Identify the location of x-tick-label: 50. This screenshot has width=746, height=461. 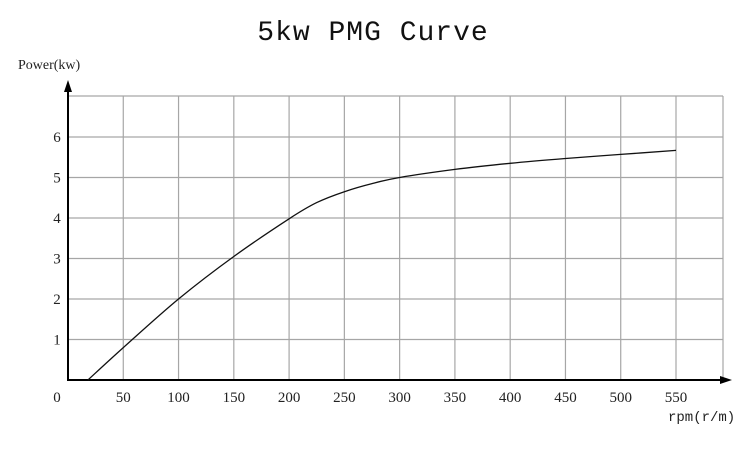
(123, 398).